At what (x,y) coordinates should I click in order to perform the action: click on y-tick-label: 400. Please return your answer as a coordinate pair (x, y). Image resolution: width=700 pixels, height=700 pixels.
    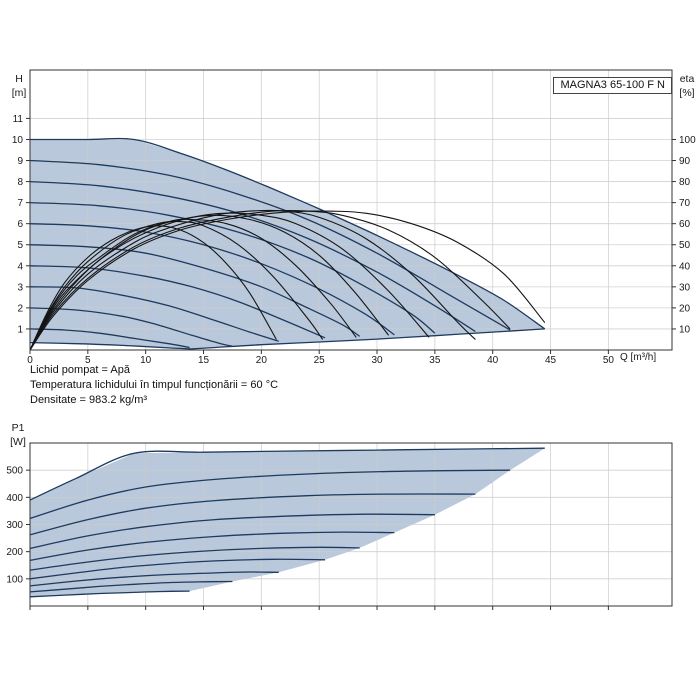
    Looking at the image, I should click on (14, 498).